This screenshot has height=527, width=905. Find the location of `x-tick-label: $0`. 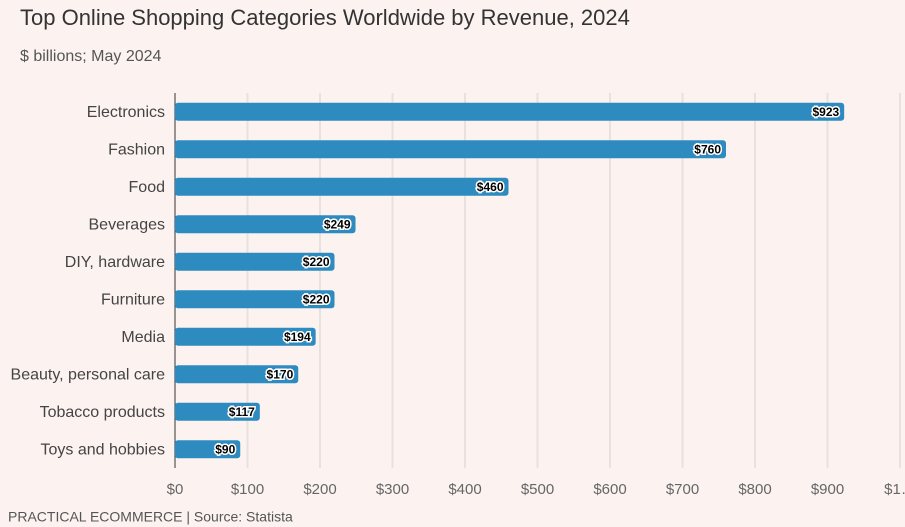

x-tick-label: $0 is located at coordinates (175, 489).